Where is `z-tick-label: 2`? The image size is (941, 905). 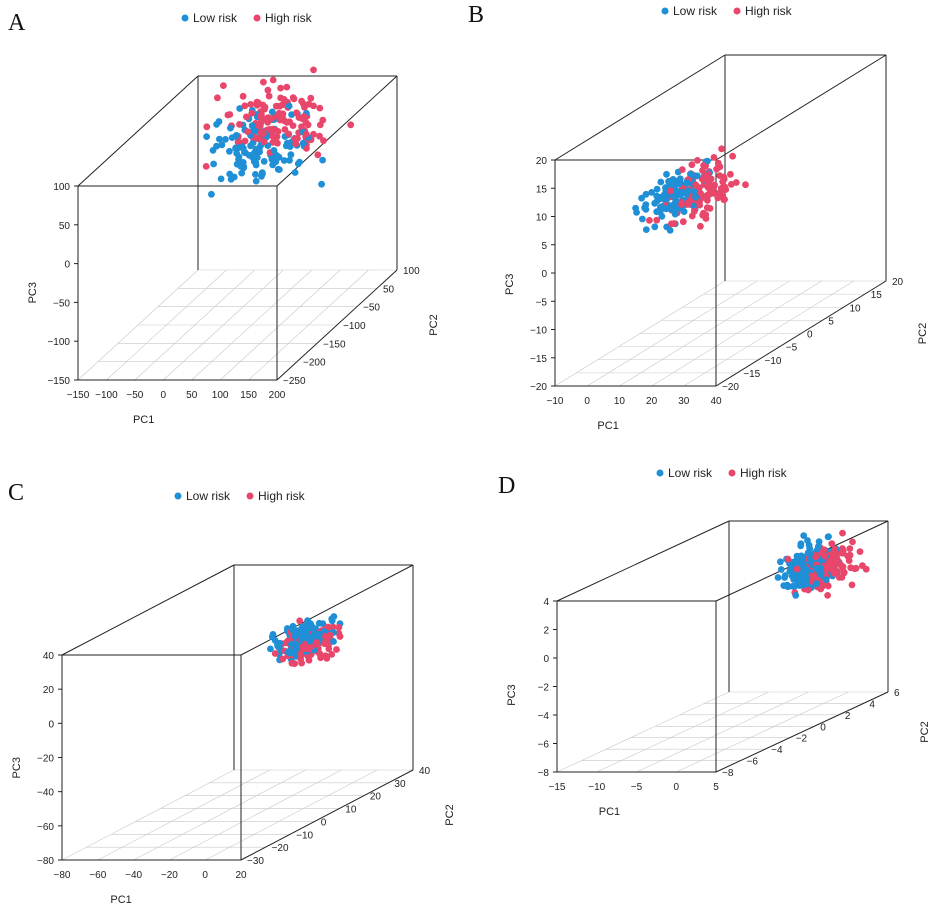 z-tick-label: 2 is located at coordinates (546, 631).